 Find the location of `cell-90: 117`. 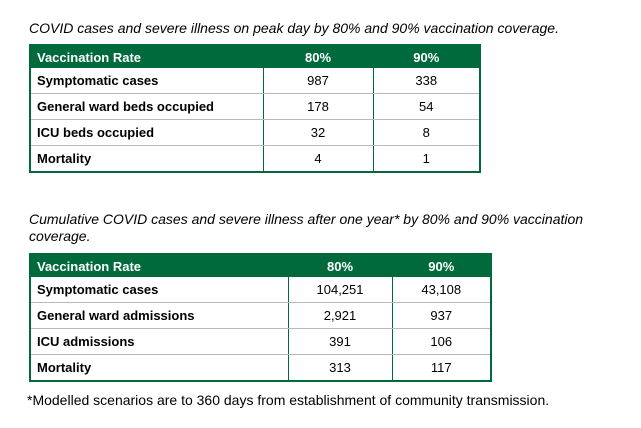

cell-90: 117 is located at coordinates (441, 368).